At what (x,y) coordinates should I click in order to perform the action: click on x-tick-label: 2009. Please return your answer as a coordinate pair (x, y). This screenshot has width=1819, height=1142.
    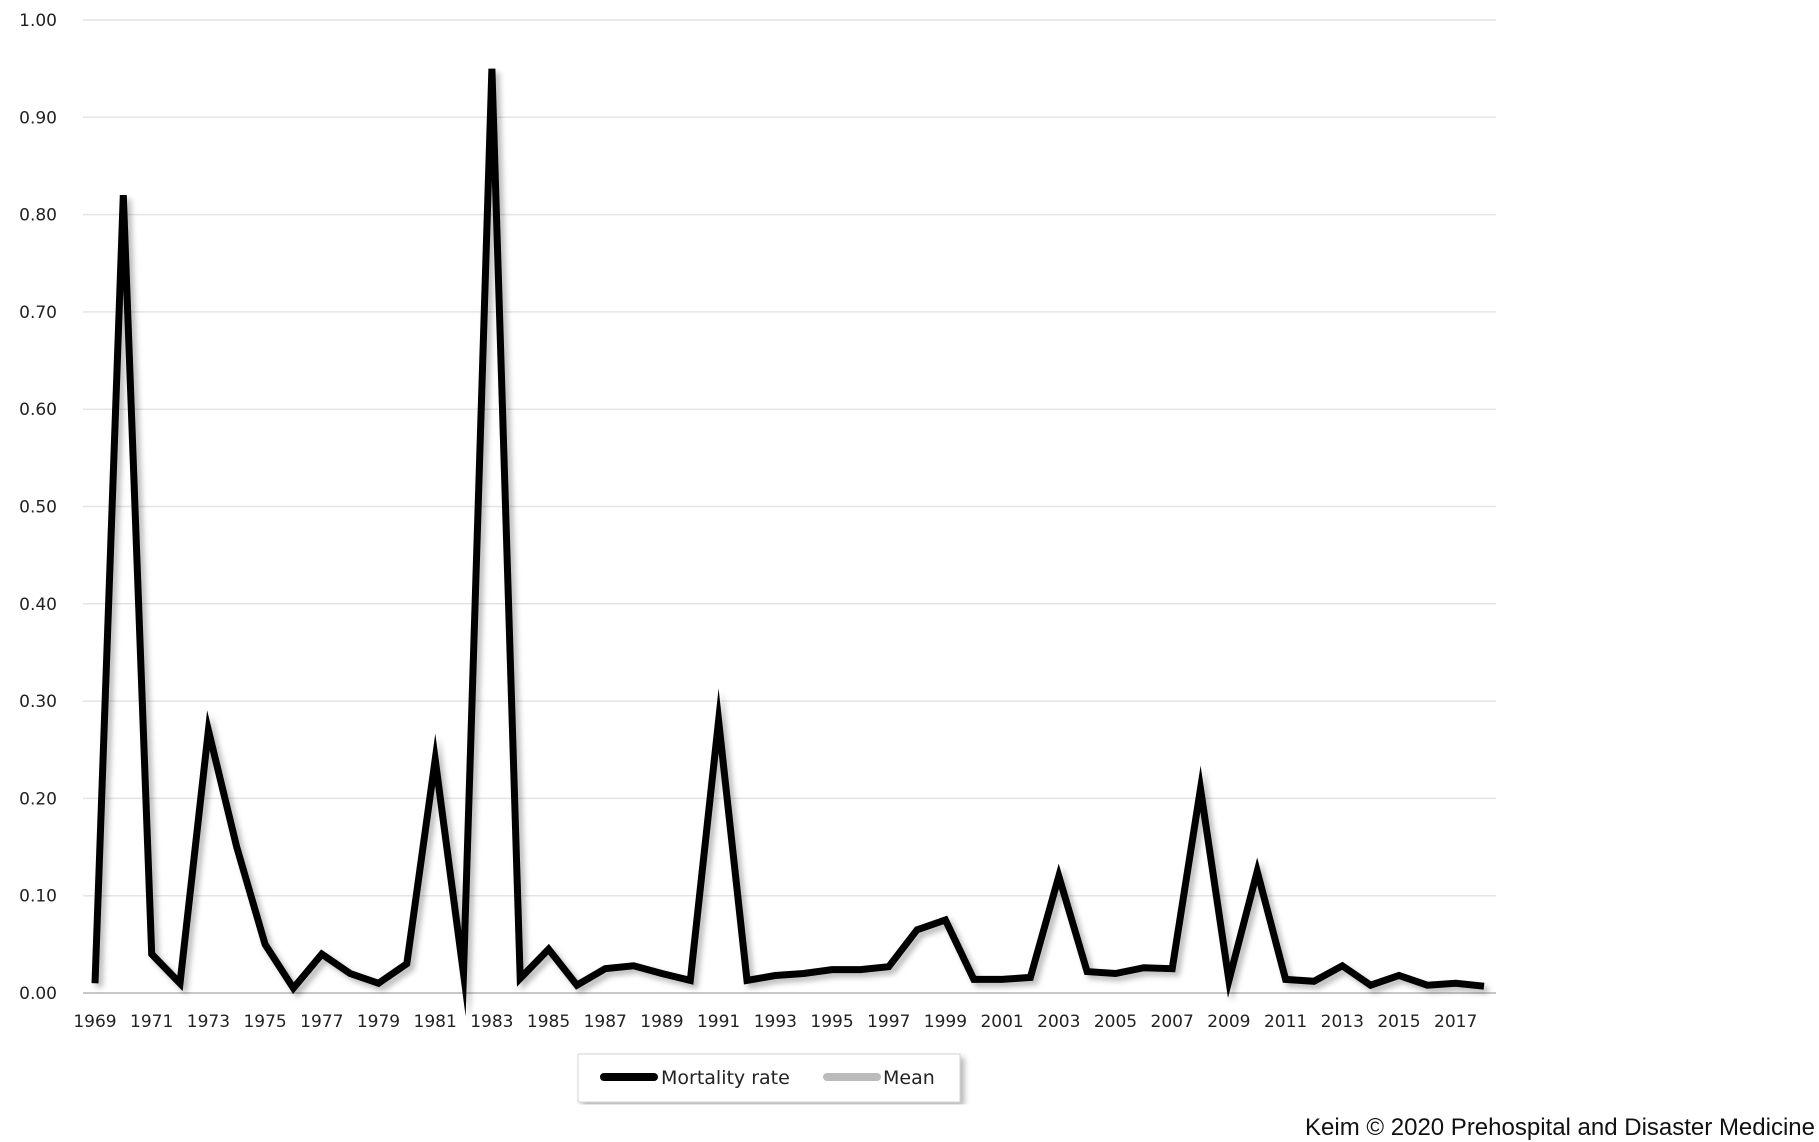
    Looking at the image, I should click on (1228, 1022).